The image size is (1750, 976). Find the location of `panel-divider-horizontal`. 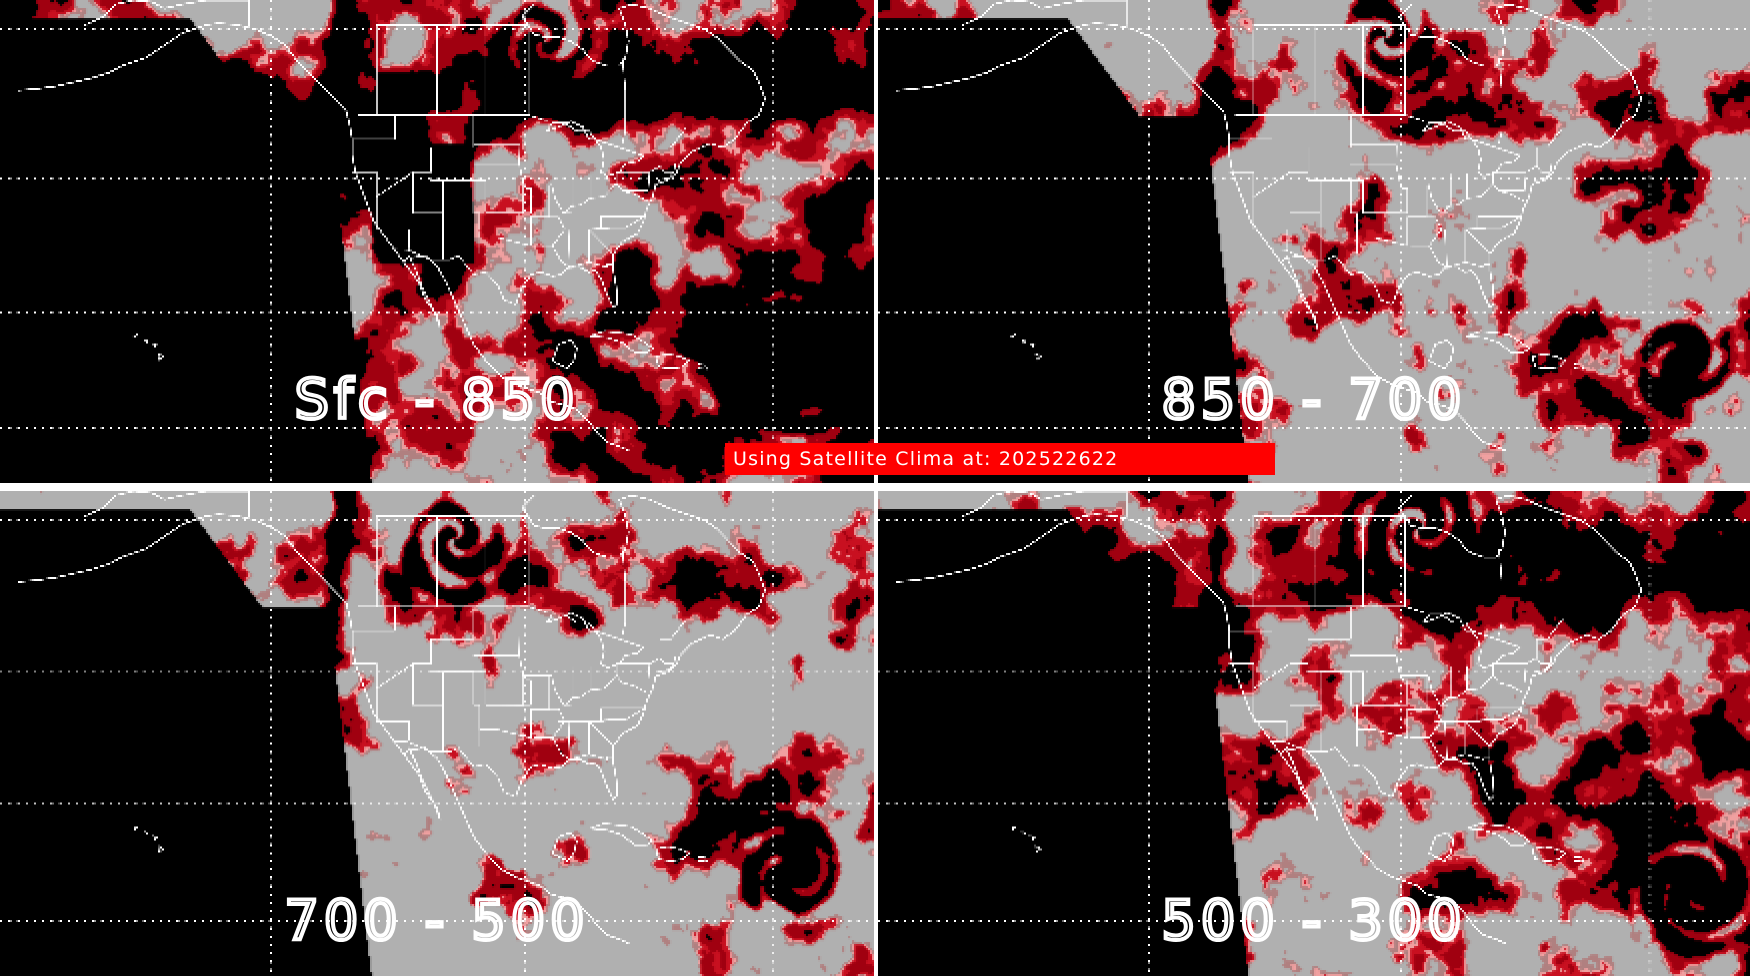

panel-divider-horizontal is located at coordinates (875, 487).